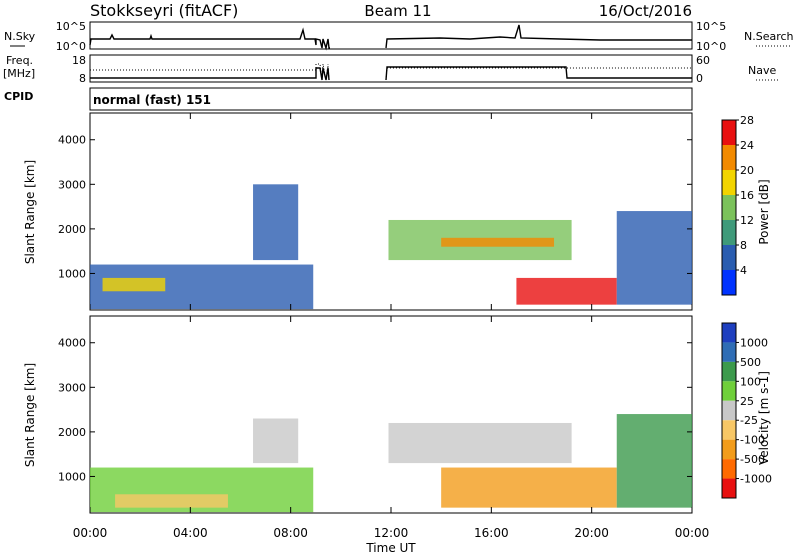  Describe the element at coordinates (152, 100) in the screenshot. I see `cpid-text: normal (fast) 151` at that location.